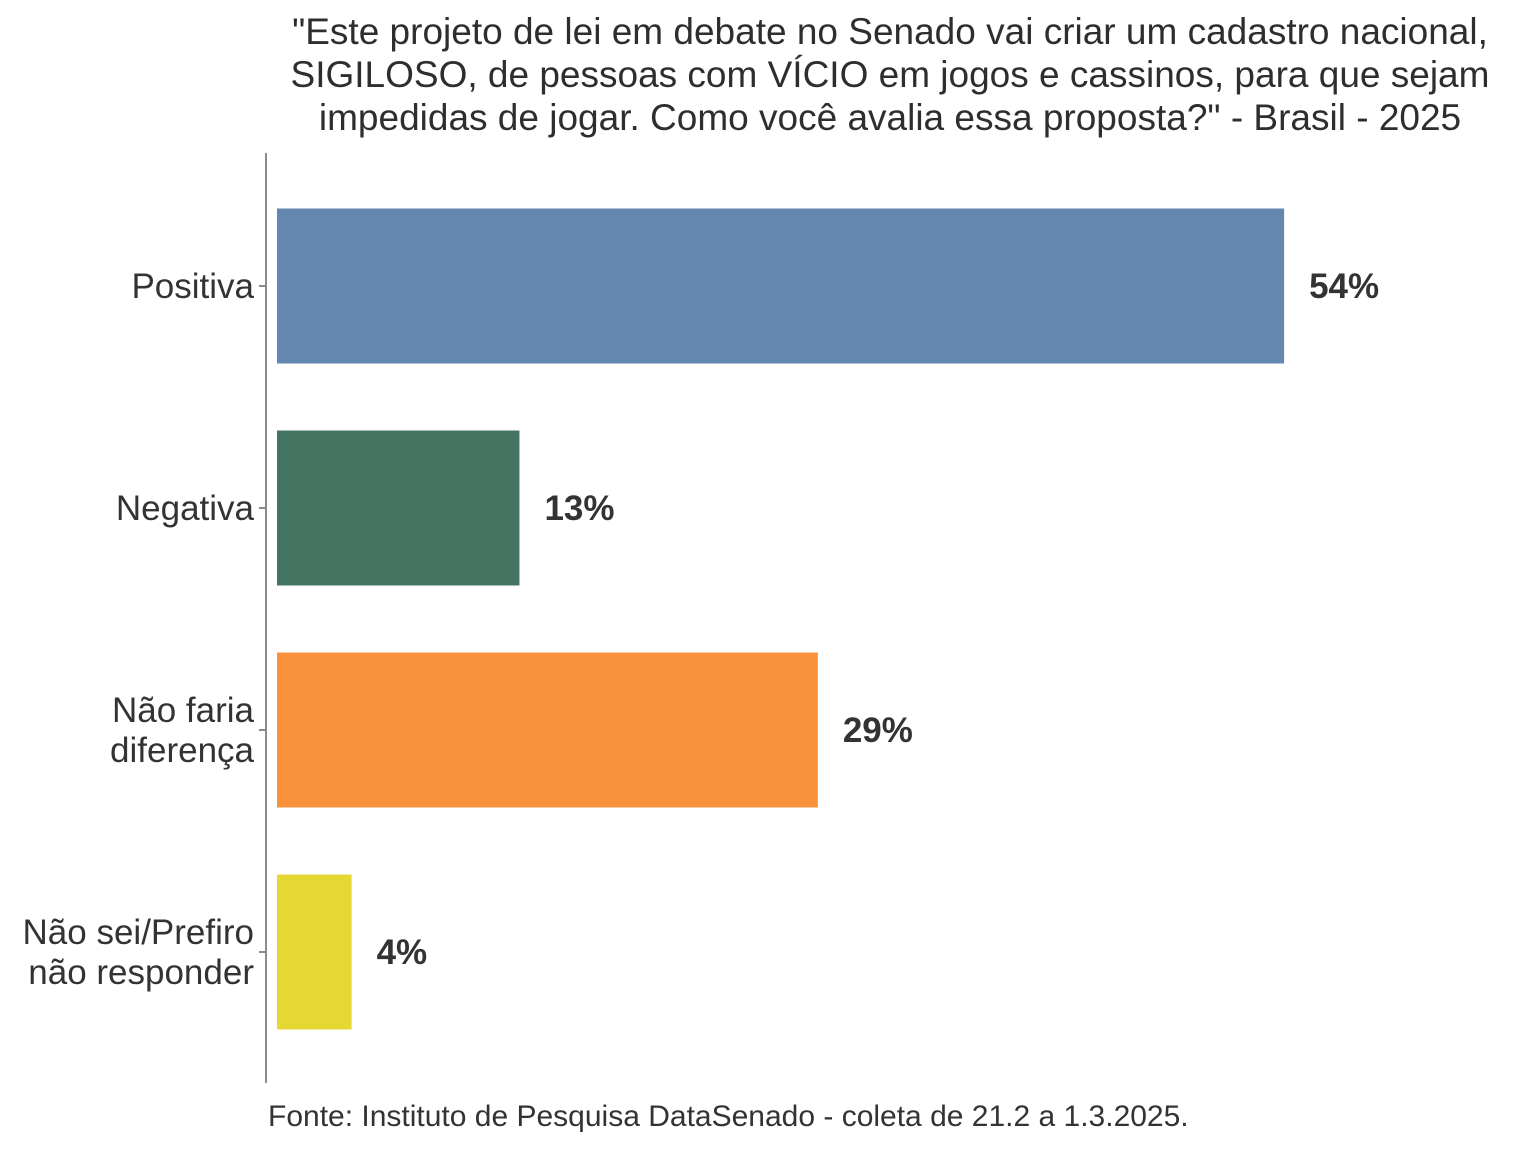 This screenshot has height=1152, width=1536. I want to click on category-label: Positiva, so click(192, 286).